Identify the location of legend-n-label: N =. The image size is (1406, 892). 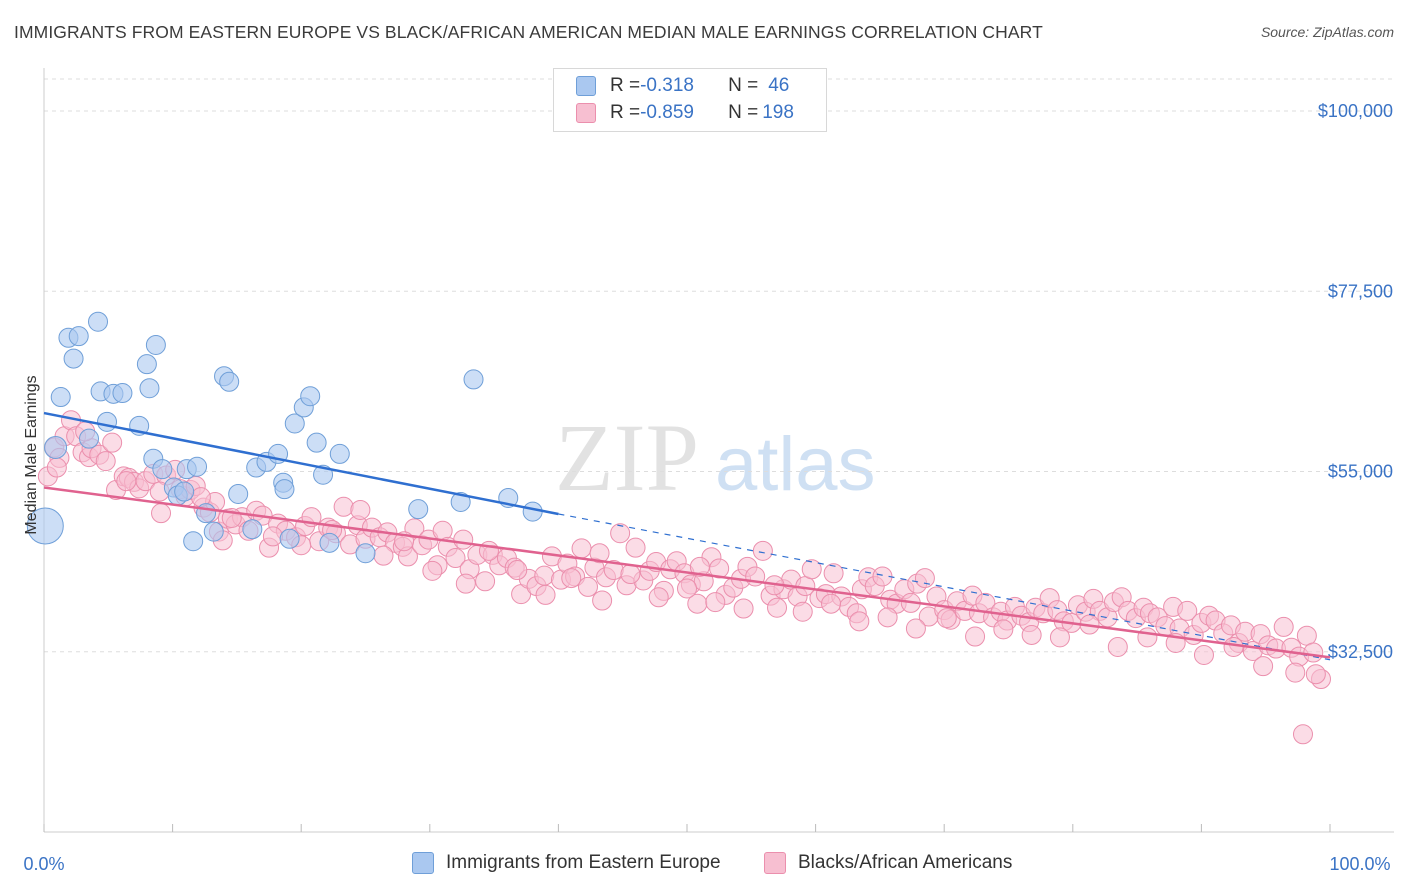
(743, 85).